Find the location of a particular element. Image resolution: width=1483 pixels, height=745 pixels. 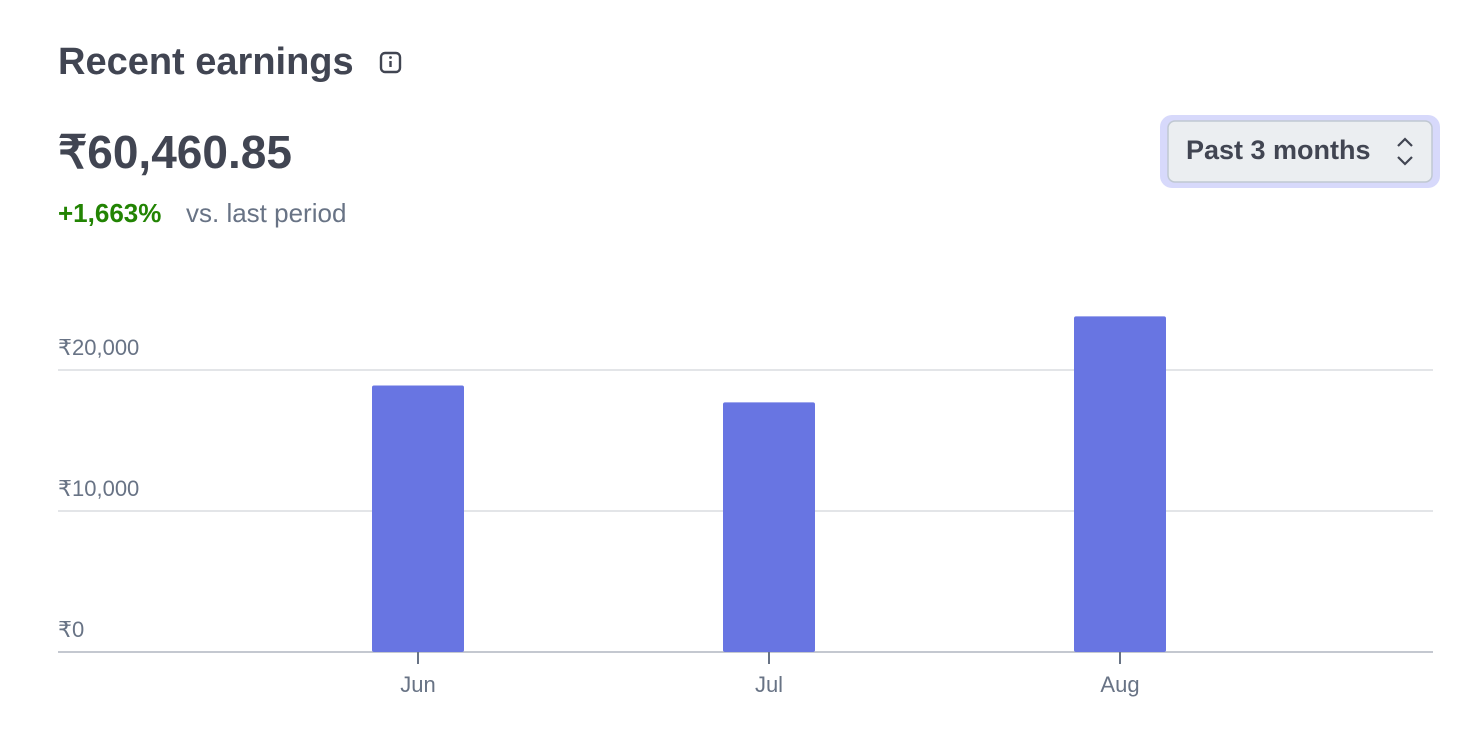

y-tick-label: ₹0 is located at coordinates (71, 629).